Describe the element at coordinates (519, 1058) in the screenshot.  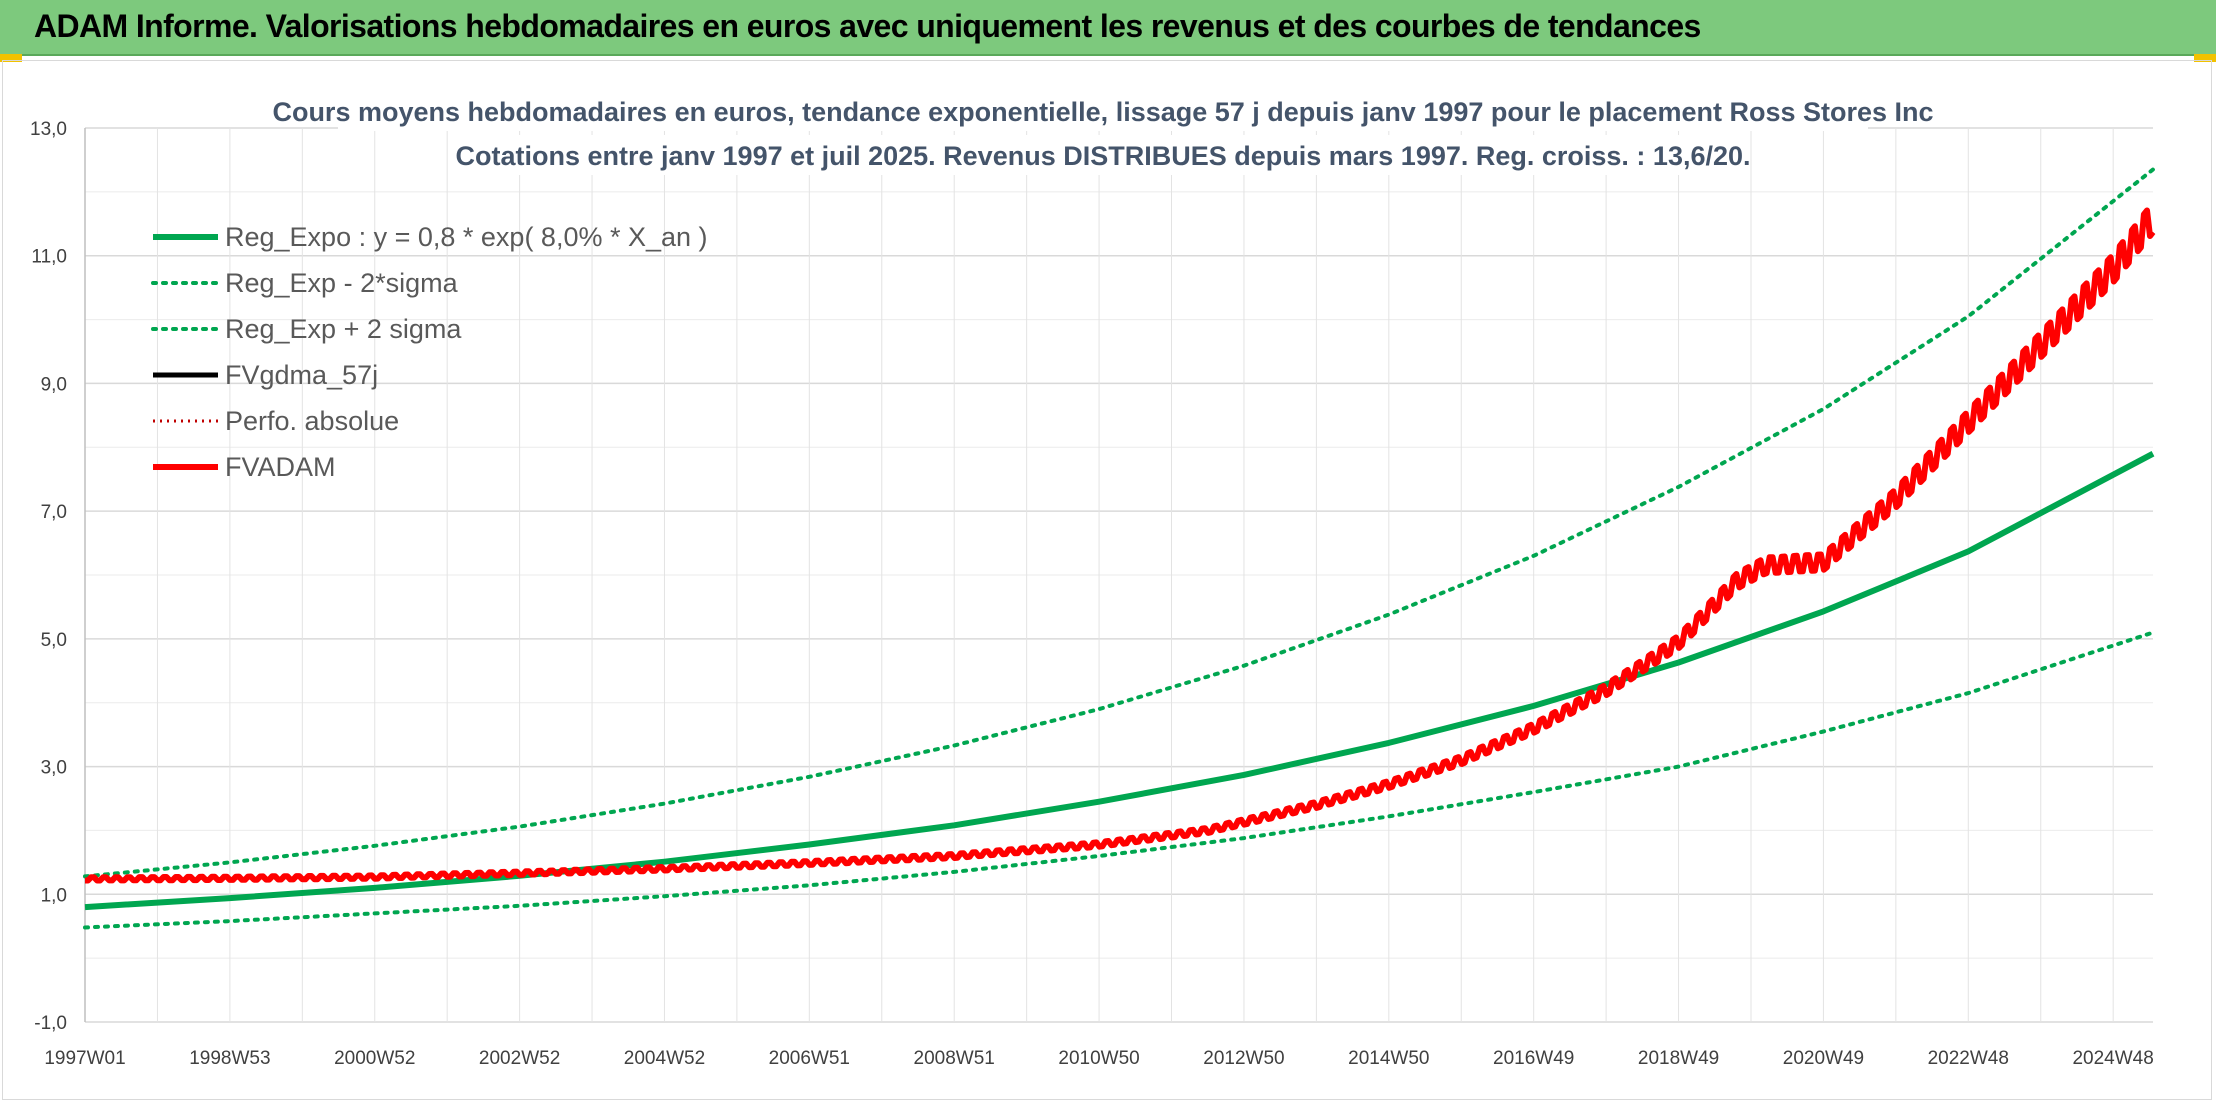
I see `x-tick-label: 2002W52` at that location.